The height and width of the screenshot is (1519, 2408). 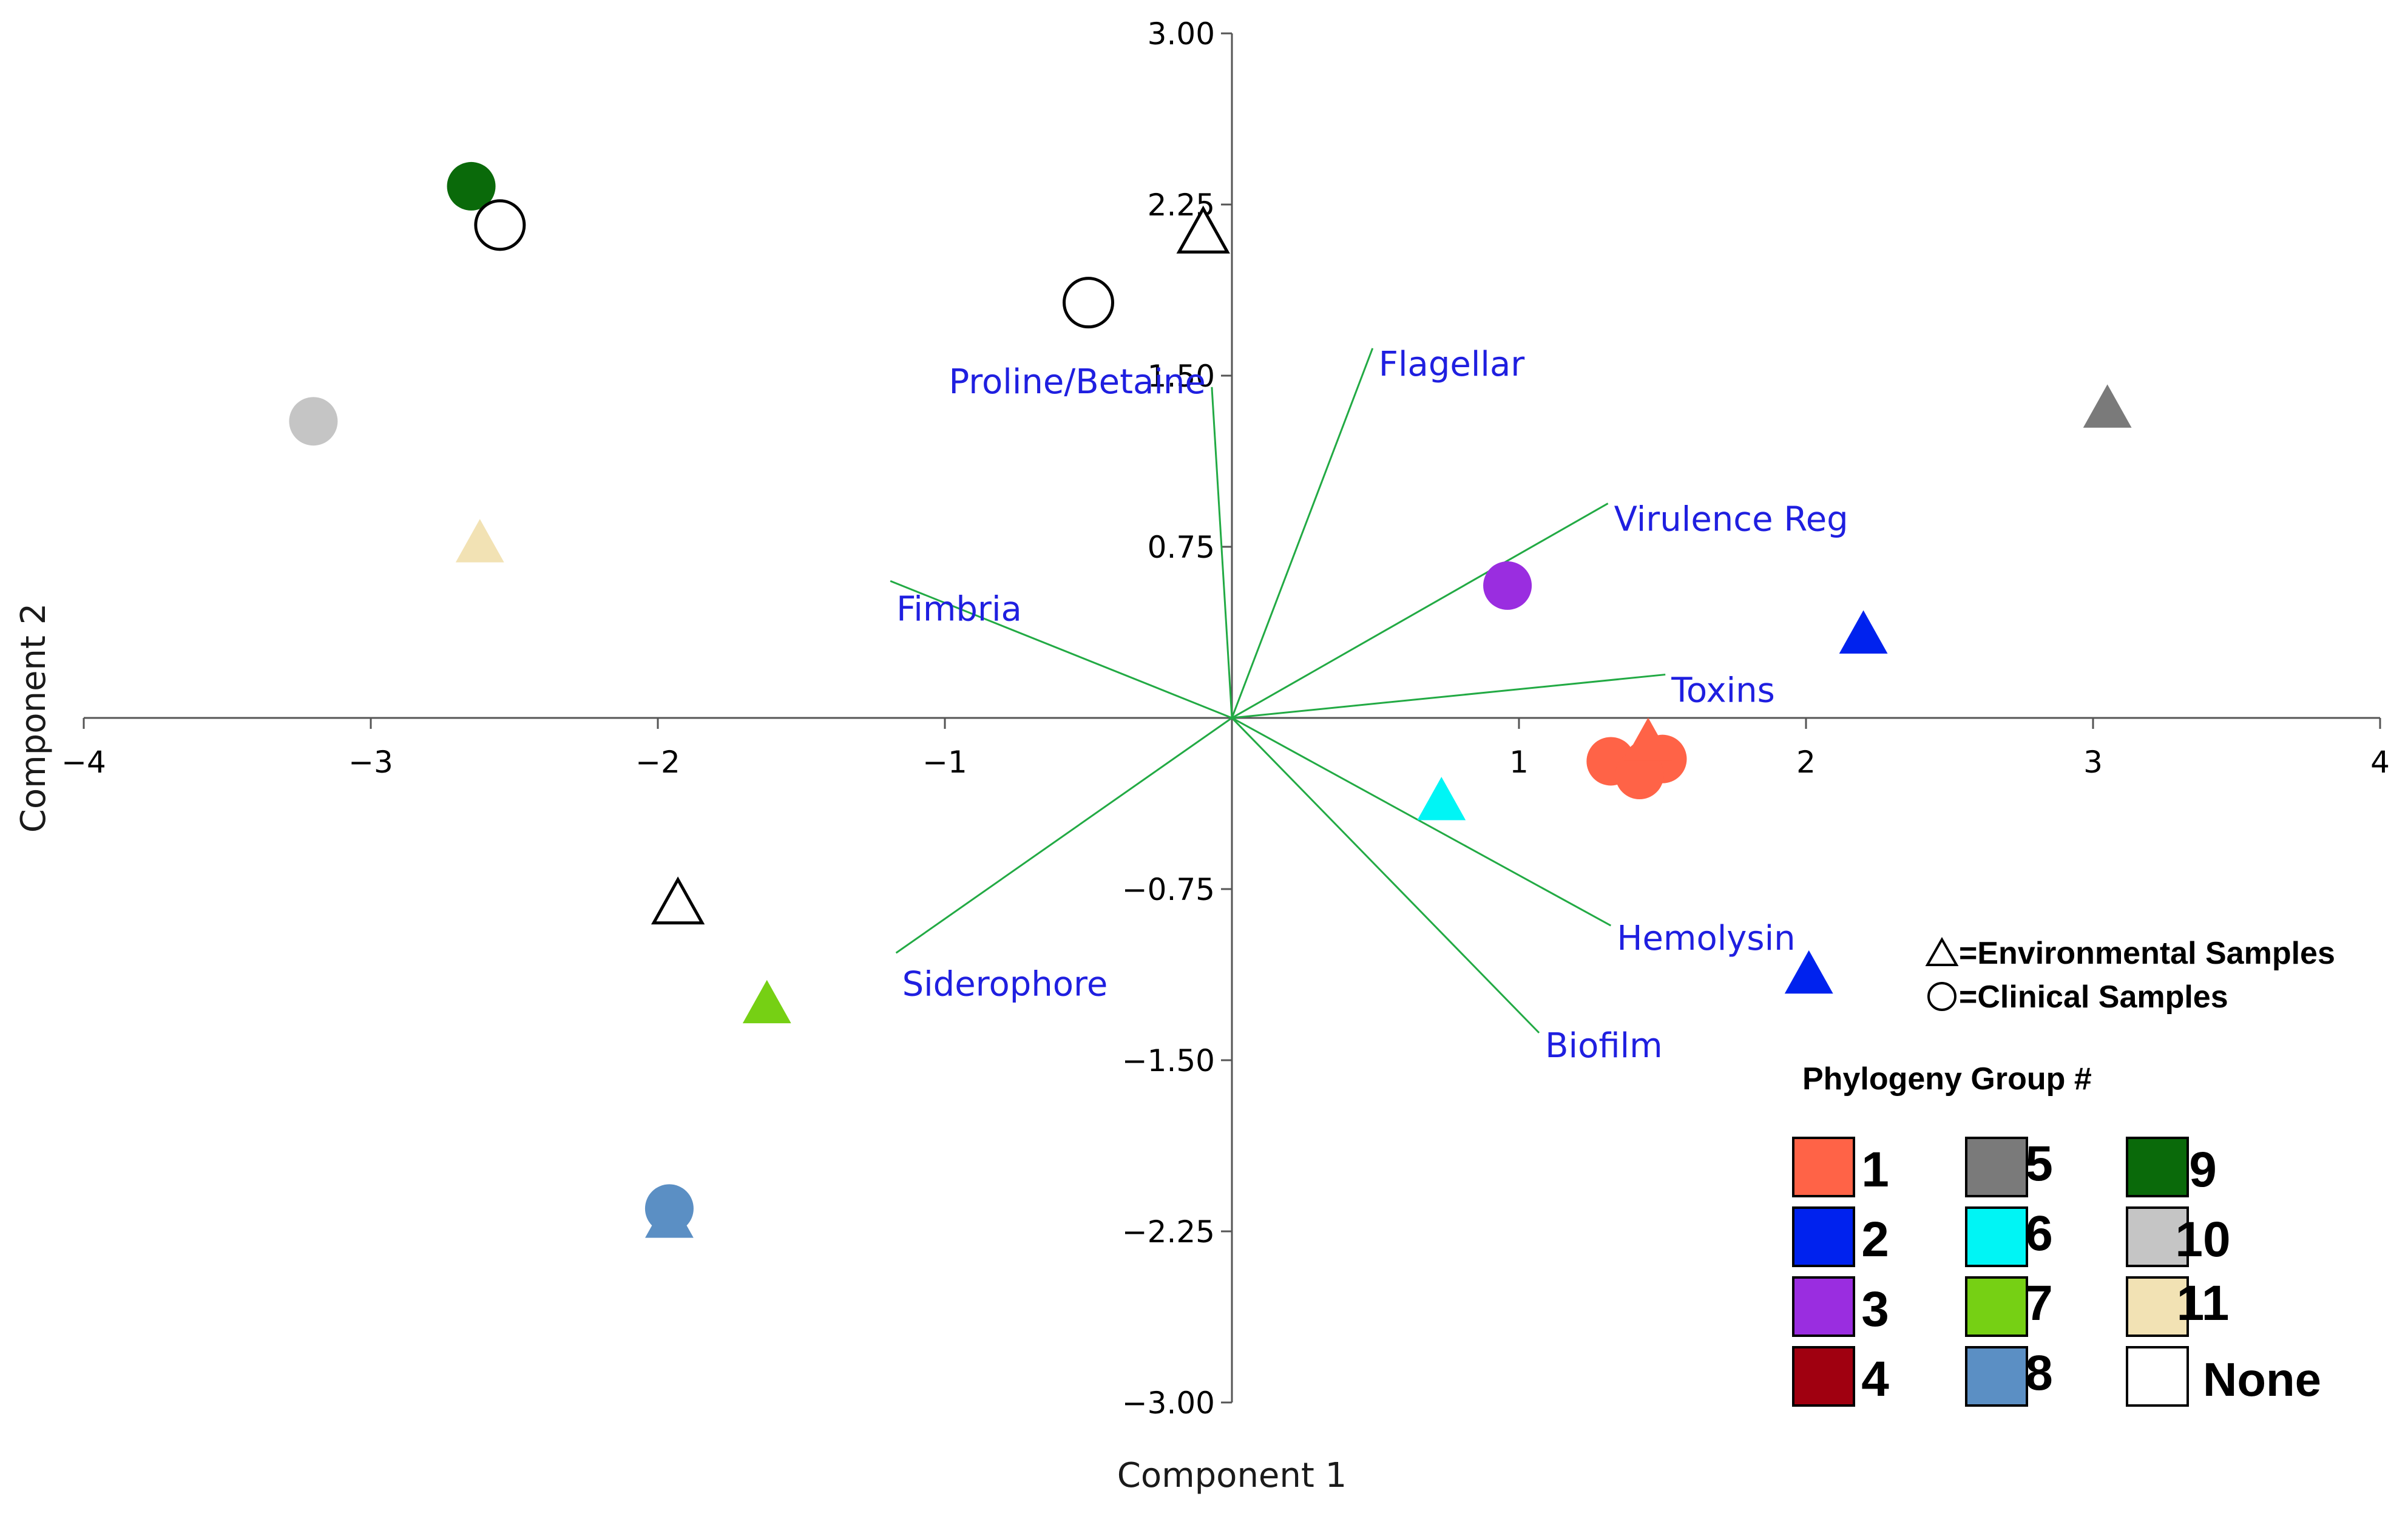 What do you see at coordinates (1168, 890) in the screenshot?
I see `y-tick-label: −0.75` at bounding box center [1168, 890].